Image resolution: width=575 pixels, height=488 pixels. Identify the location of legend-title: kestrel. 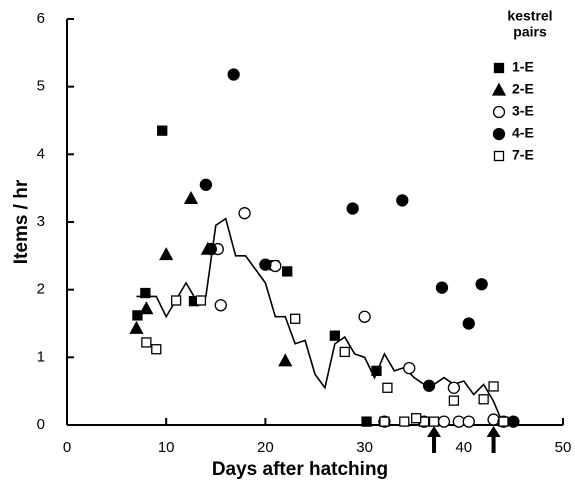
(529, 16).